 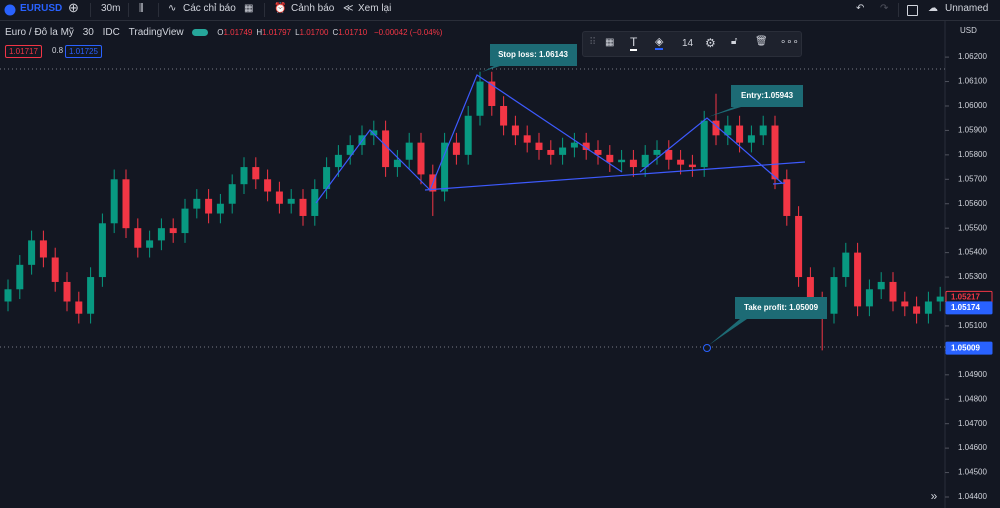 What do you see at coordinates (58, 50) in the screenshot?
I see `spread: 0.8` at bounding box center [58, 50].